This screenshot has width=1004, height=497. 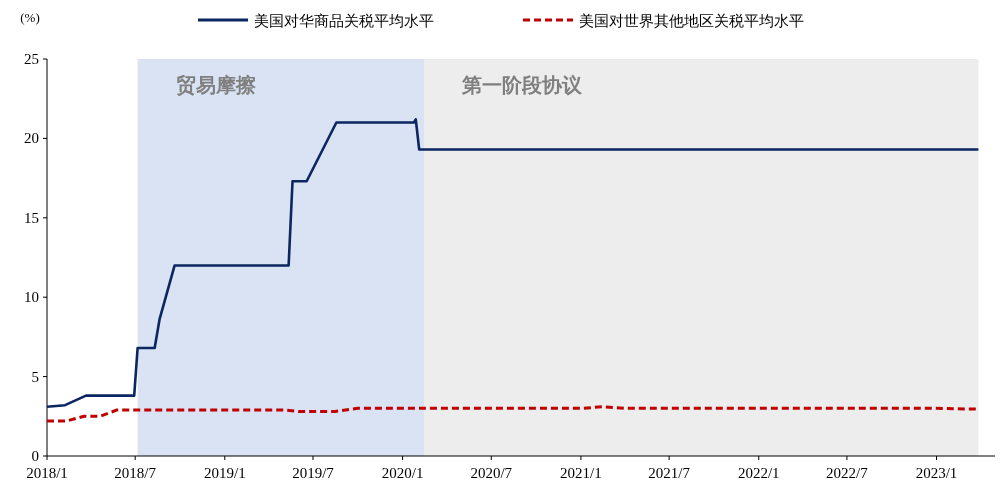 What do you see at coordinates (847, 473) in the screenshot?
I see `x-tick-label: 2022/7` at bounding box center [847, 473].